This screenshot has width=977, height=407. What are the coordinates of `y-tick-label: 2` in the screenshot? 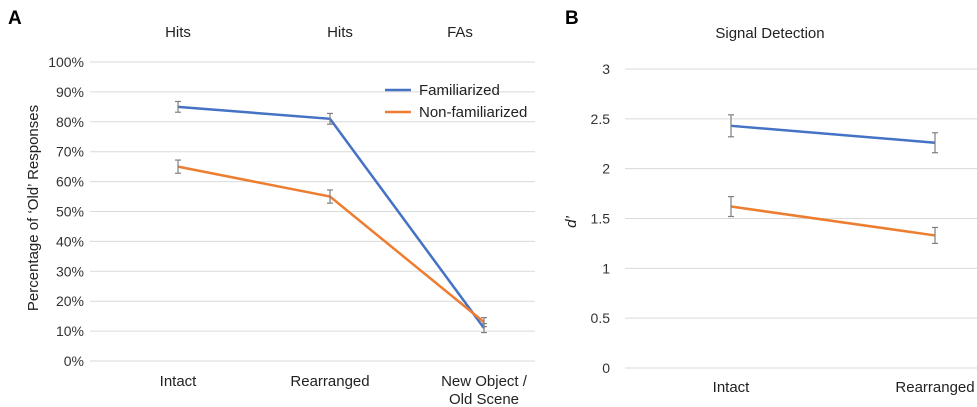 It's located at (606, 169).